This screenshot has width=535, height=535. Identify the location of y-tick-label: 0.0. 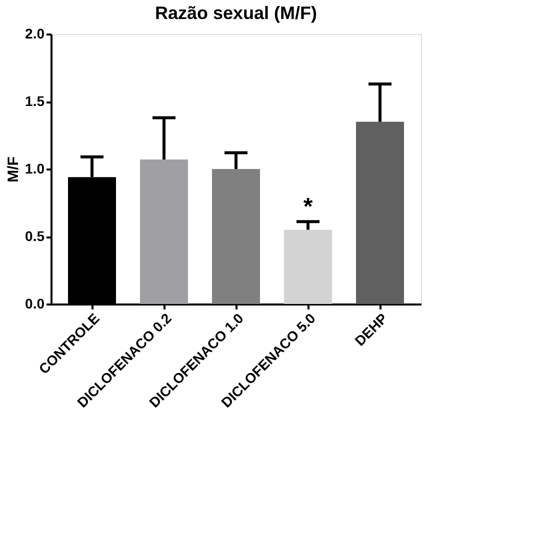
(35, 304).